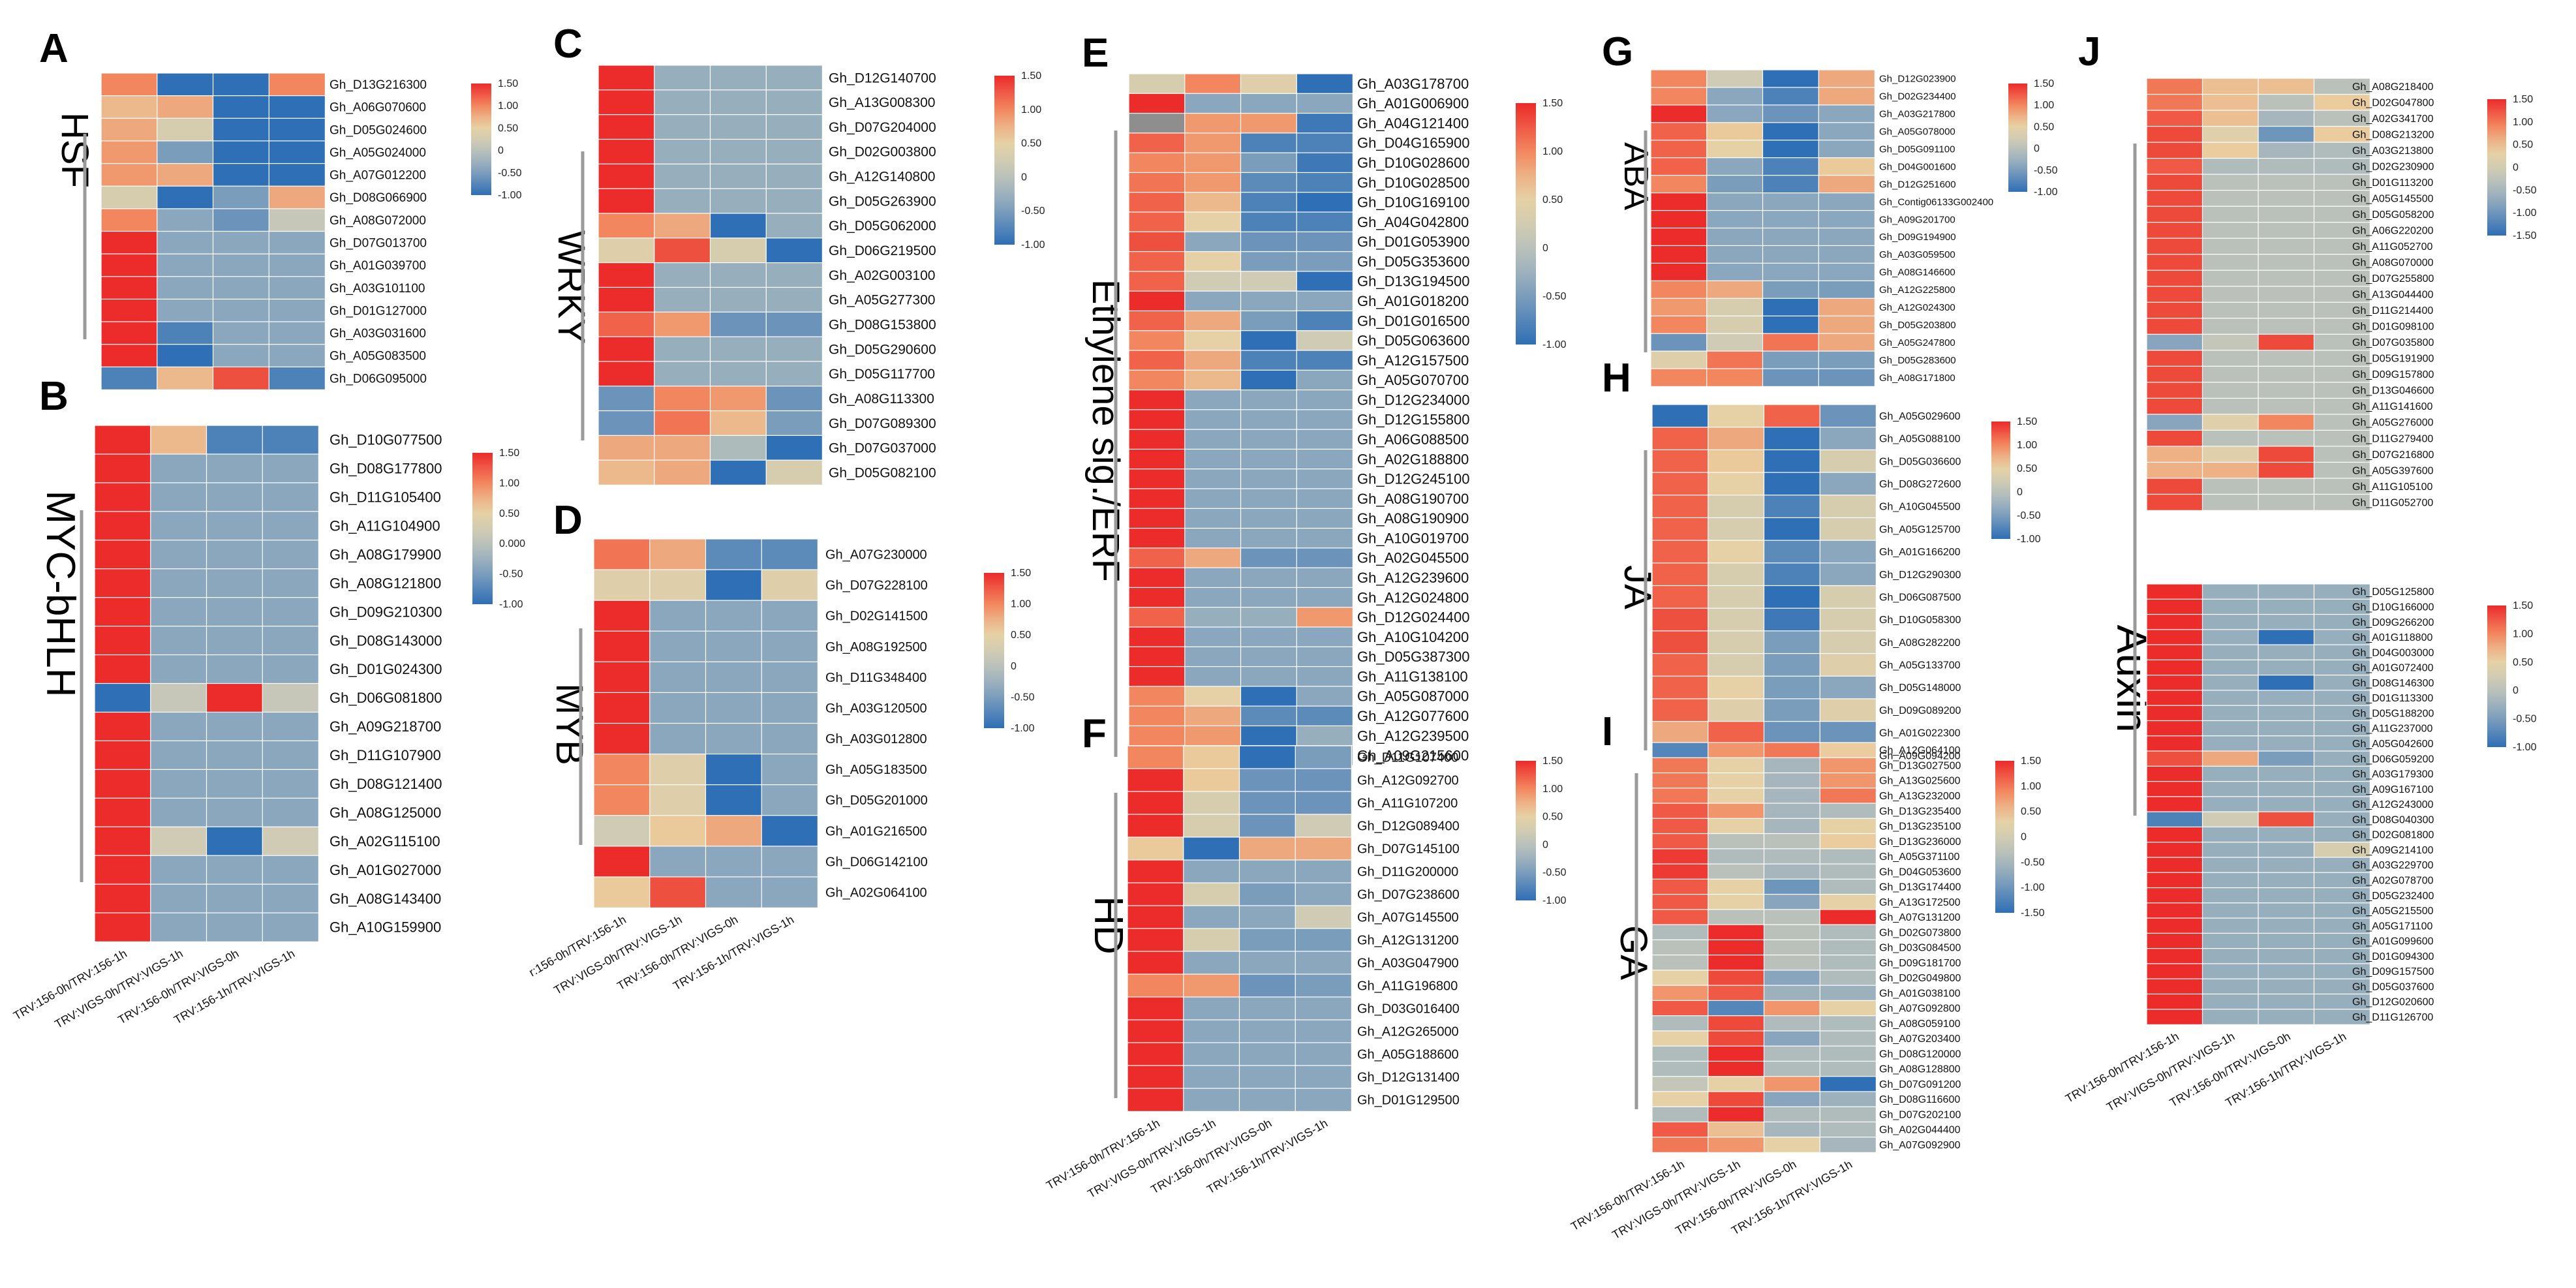  Describe the element at coordinates (2392, 1017) in the screenshot. I see `gene-label: Gh_D11G126700` at that location.